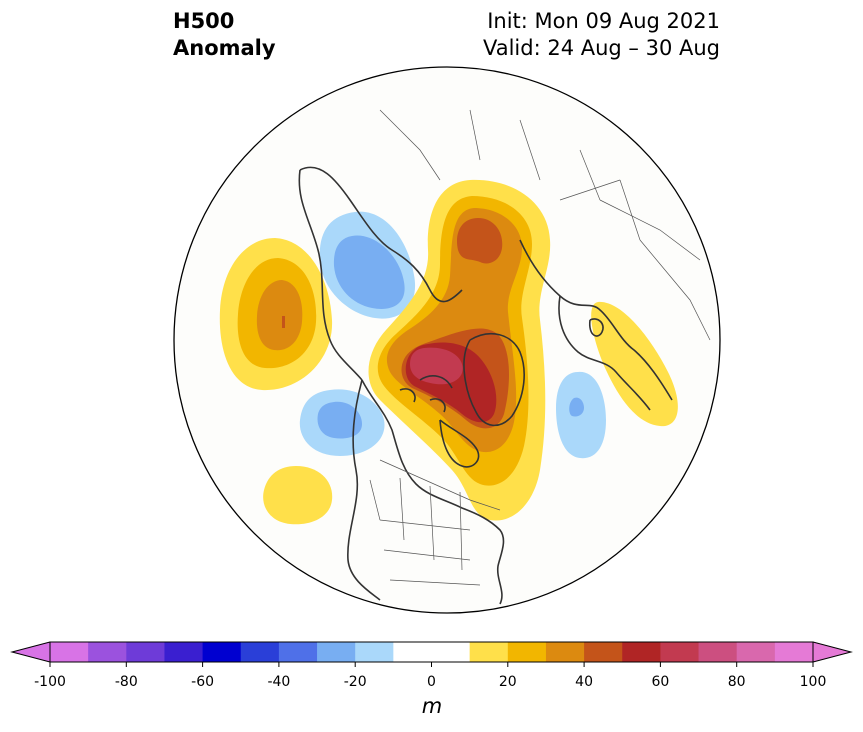 Image resolution: width=863 pixels, height=732 pixels. I want to click on coastline-greenland, so click(494, 379).